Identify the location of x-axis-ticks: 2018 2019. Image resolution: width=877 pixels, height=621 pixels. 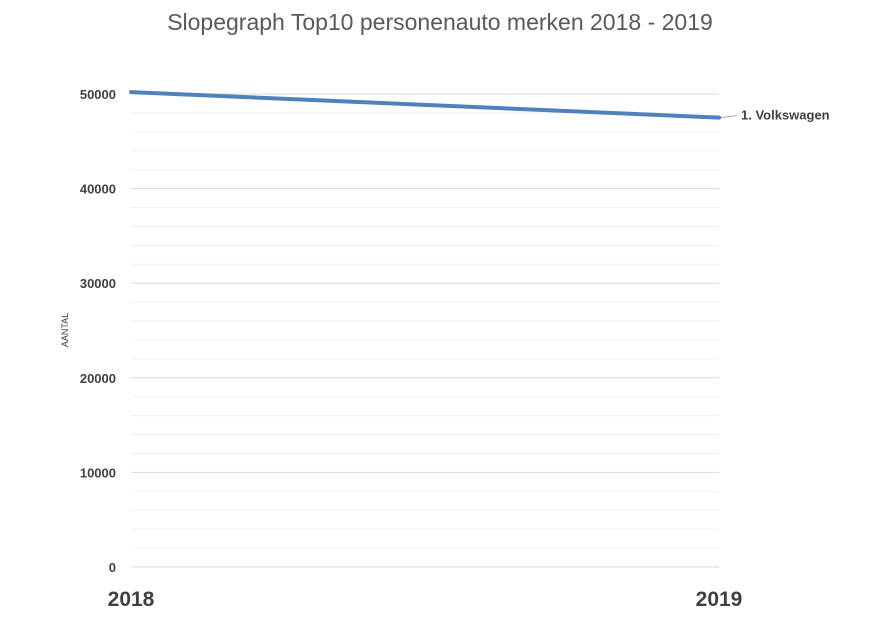
(425, 599).